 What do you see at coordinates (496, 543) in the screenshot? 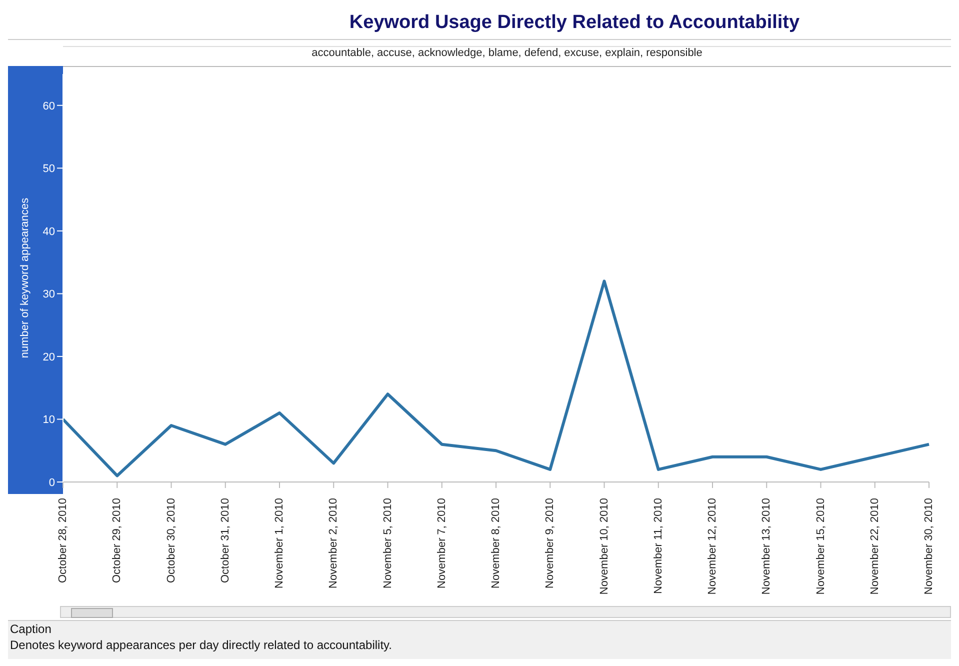
I see `x-tick-label: November 8, 2010` at bounding box center [496, 543].